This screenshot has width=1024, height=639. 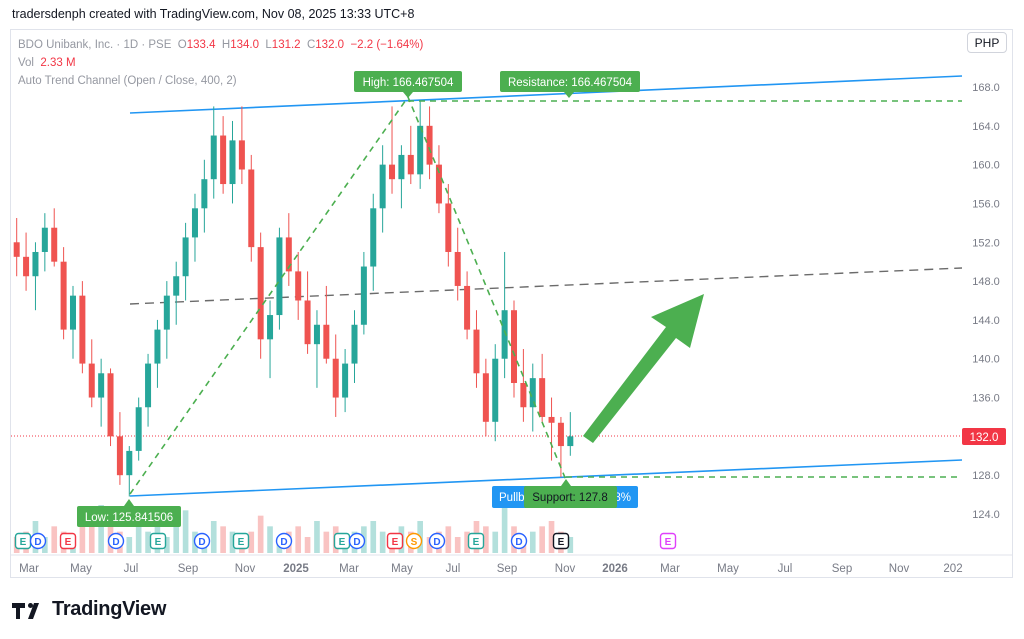 What do you see at coordinates (987, 42) in the screenshot?
I see `currency-button: PHP` at bounding box center [987, 42].